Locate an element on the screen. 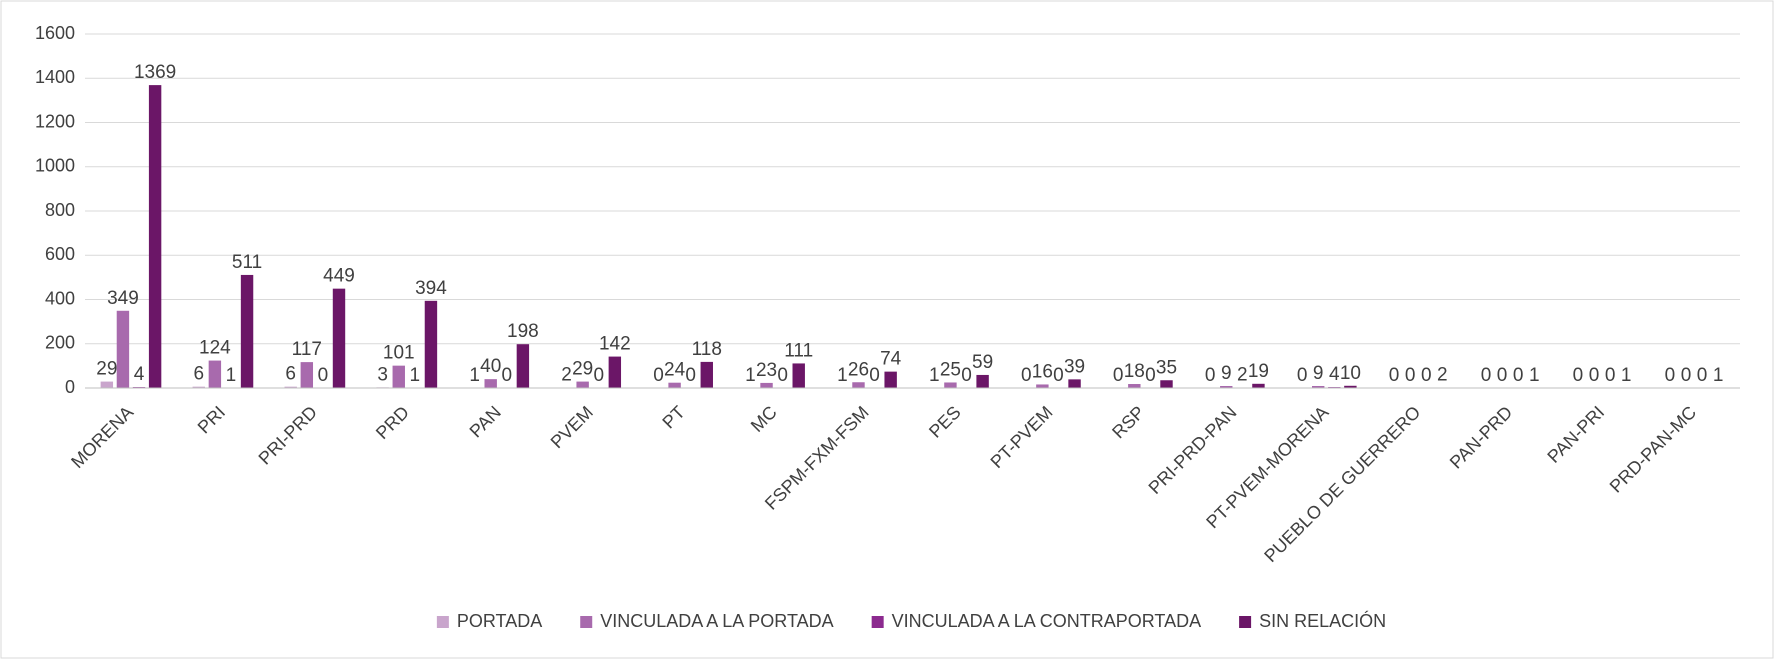  data-label: 23 is located at coordinates (766, 370).